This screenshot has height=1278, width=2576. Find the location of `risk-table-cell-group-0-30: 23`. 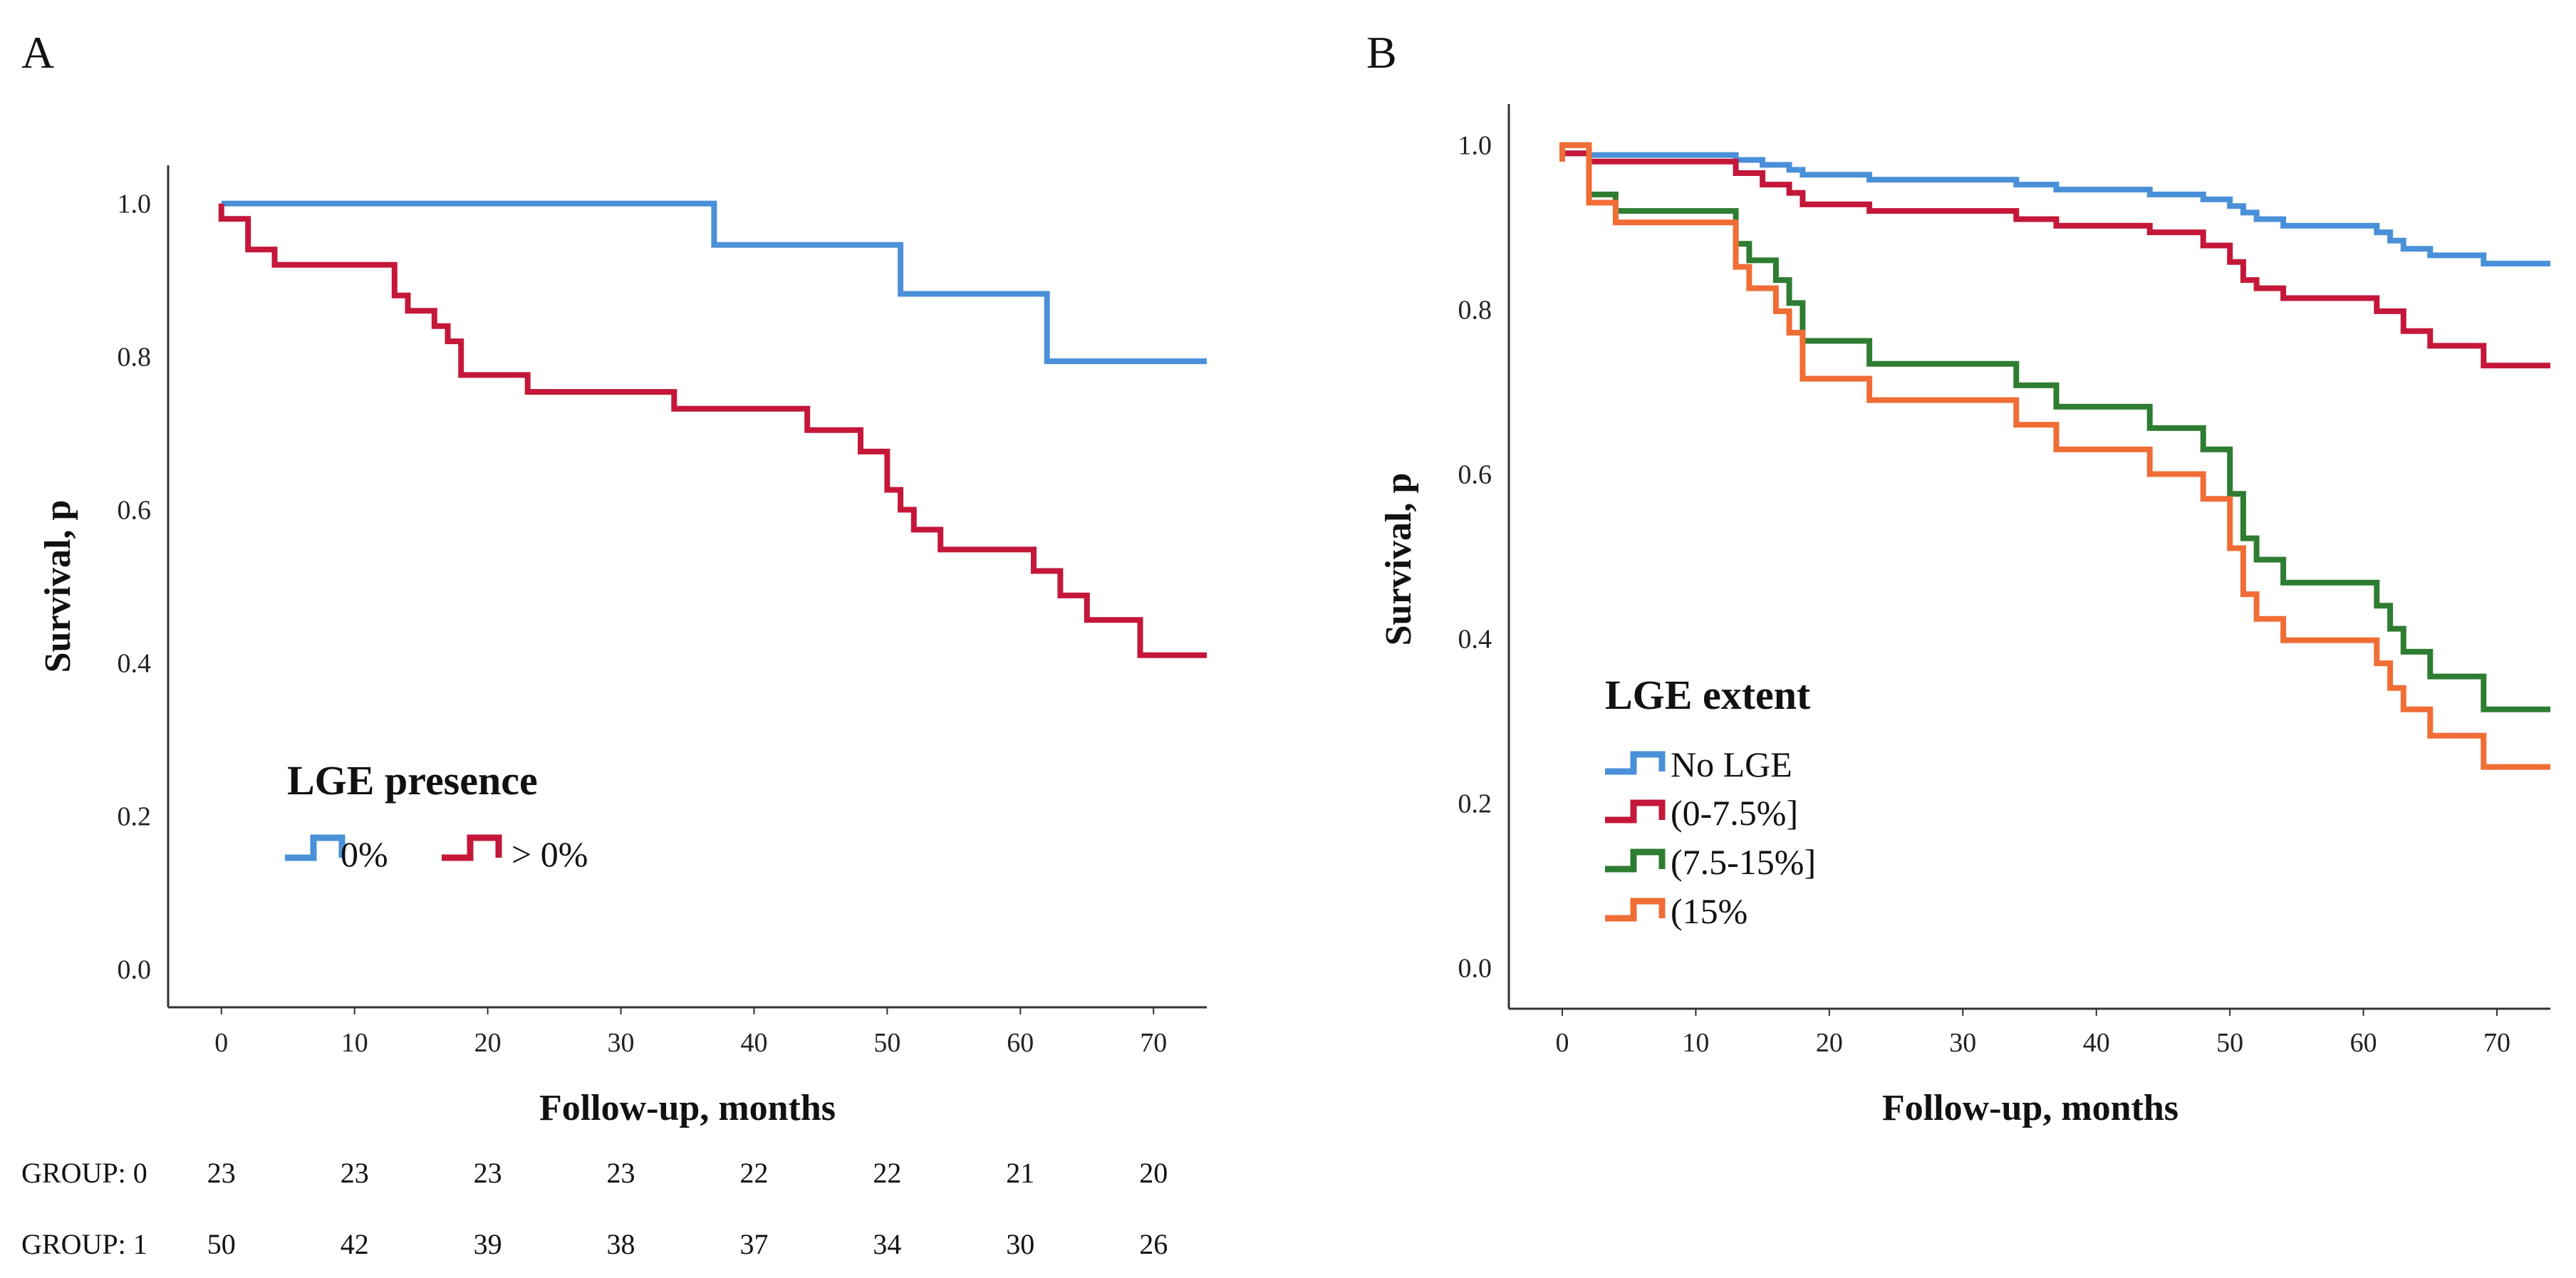

risk-table-cell-group-0-30: 23 is located at coordinates (621, 1173).